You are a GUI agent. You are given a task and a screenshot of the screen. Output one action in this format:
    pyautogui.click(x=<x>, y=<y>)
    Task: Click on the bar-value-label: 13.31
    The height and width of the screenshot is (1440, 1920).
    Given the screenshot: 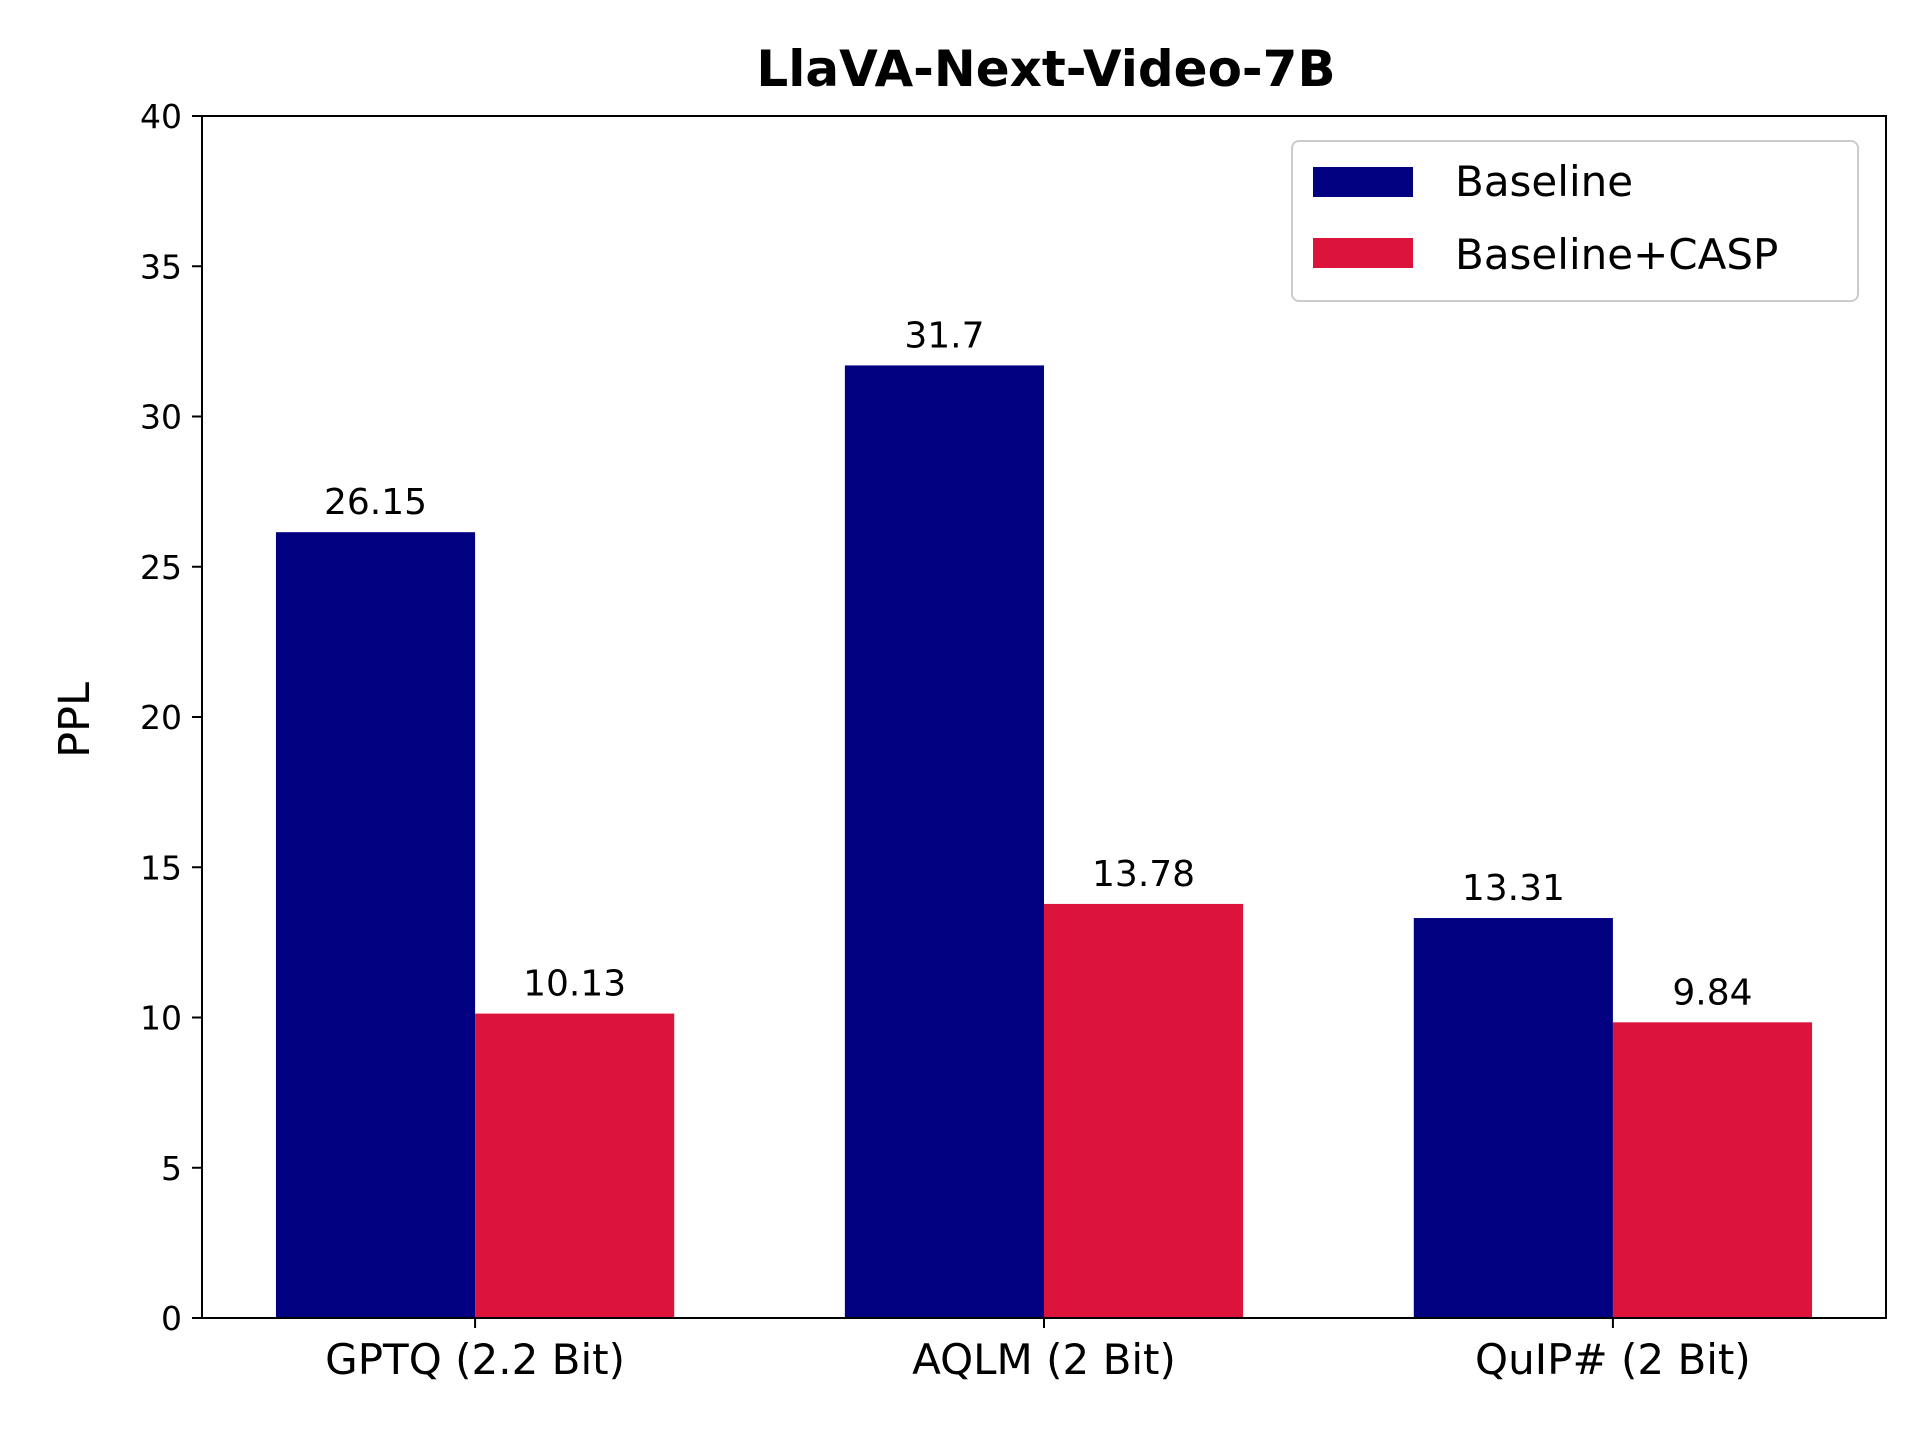 What is the action you would take?
    pyautogui.click(x=1513, y=888)
    